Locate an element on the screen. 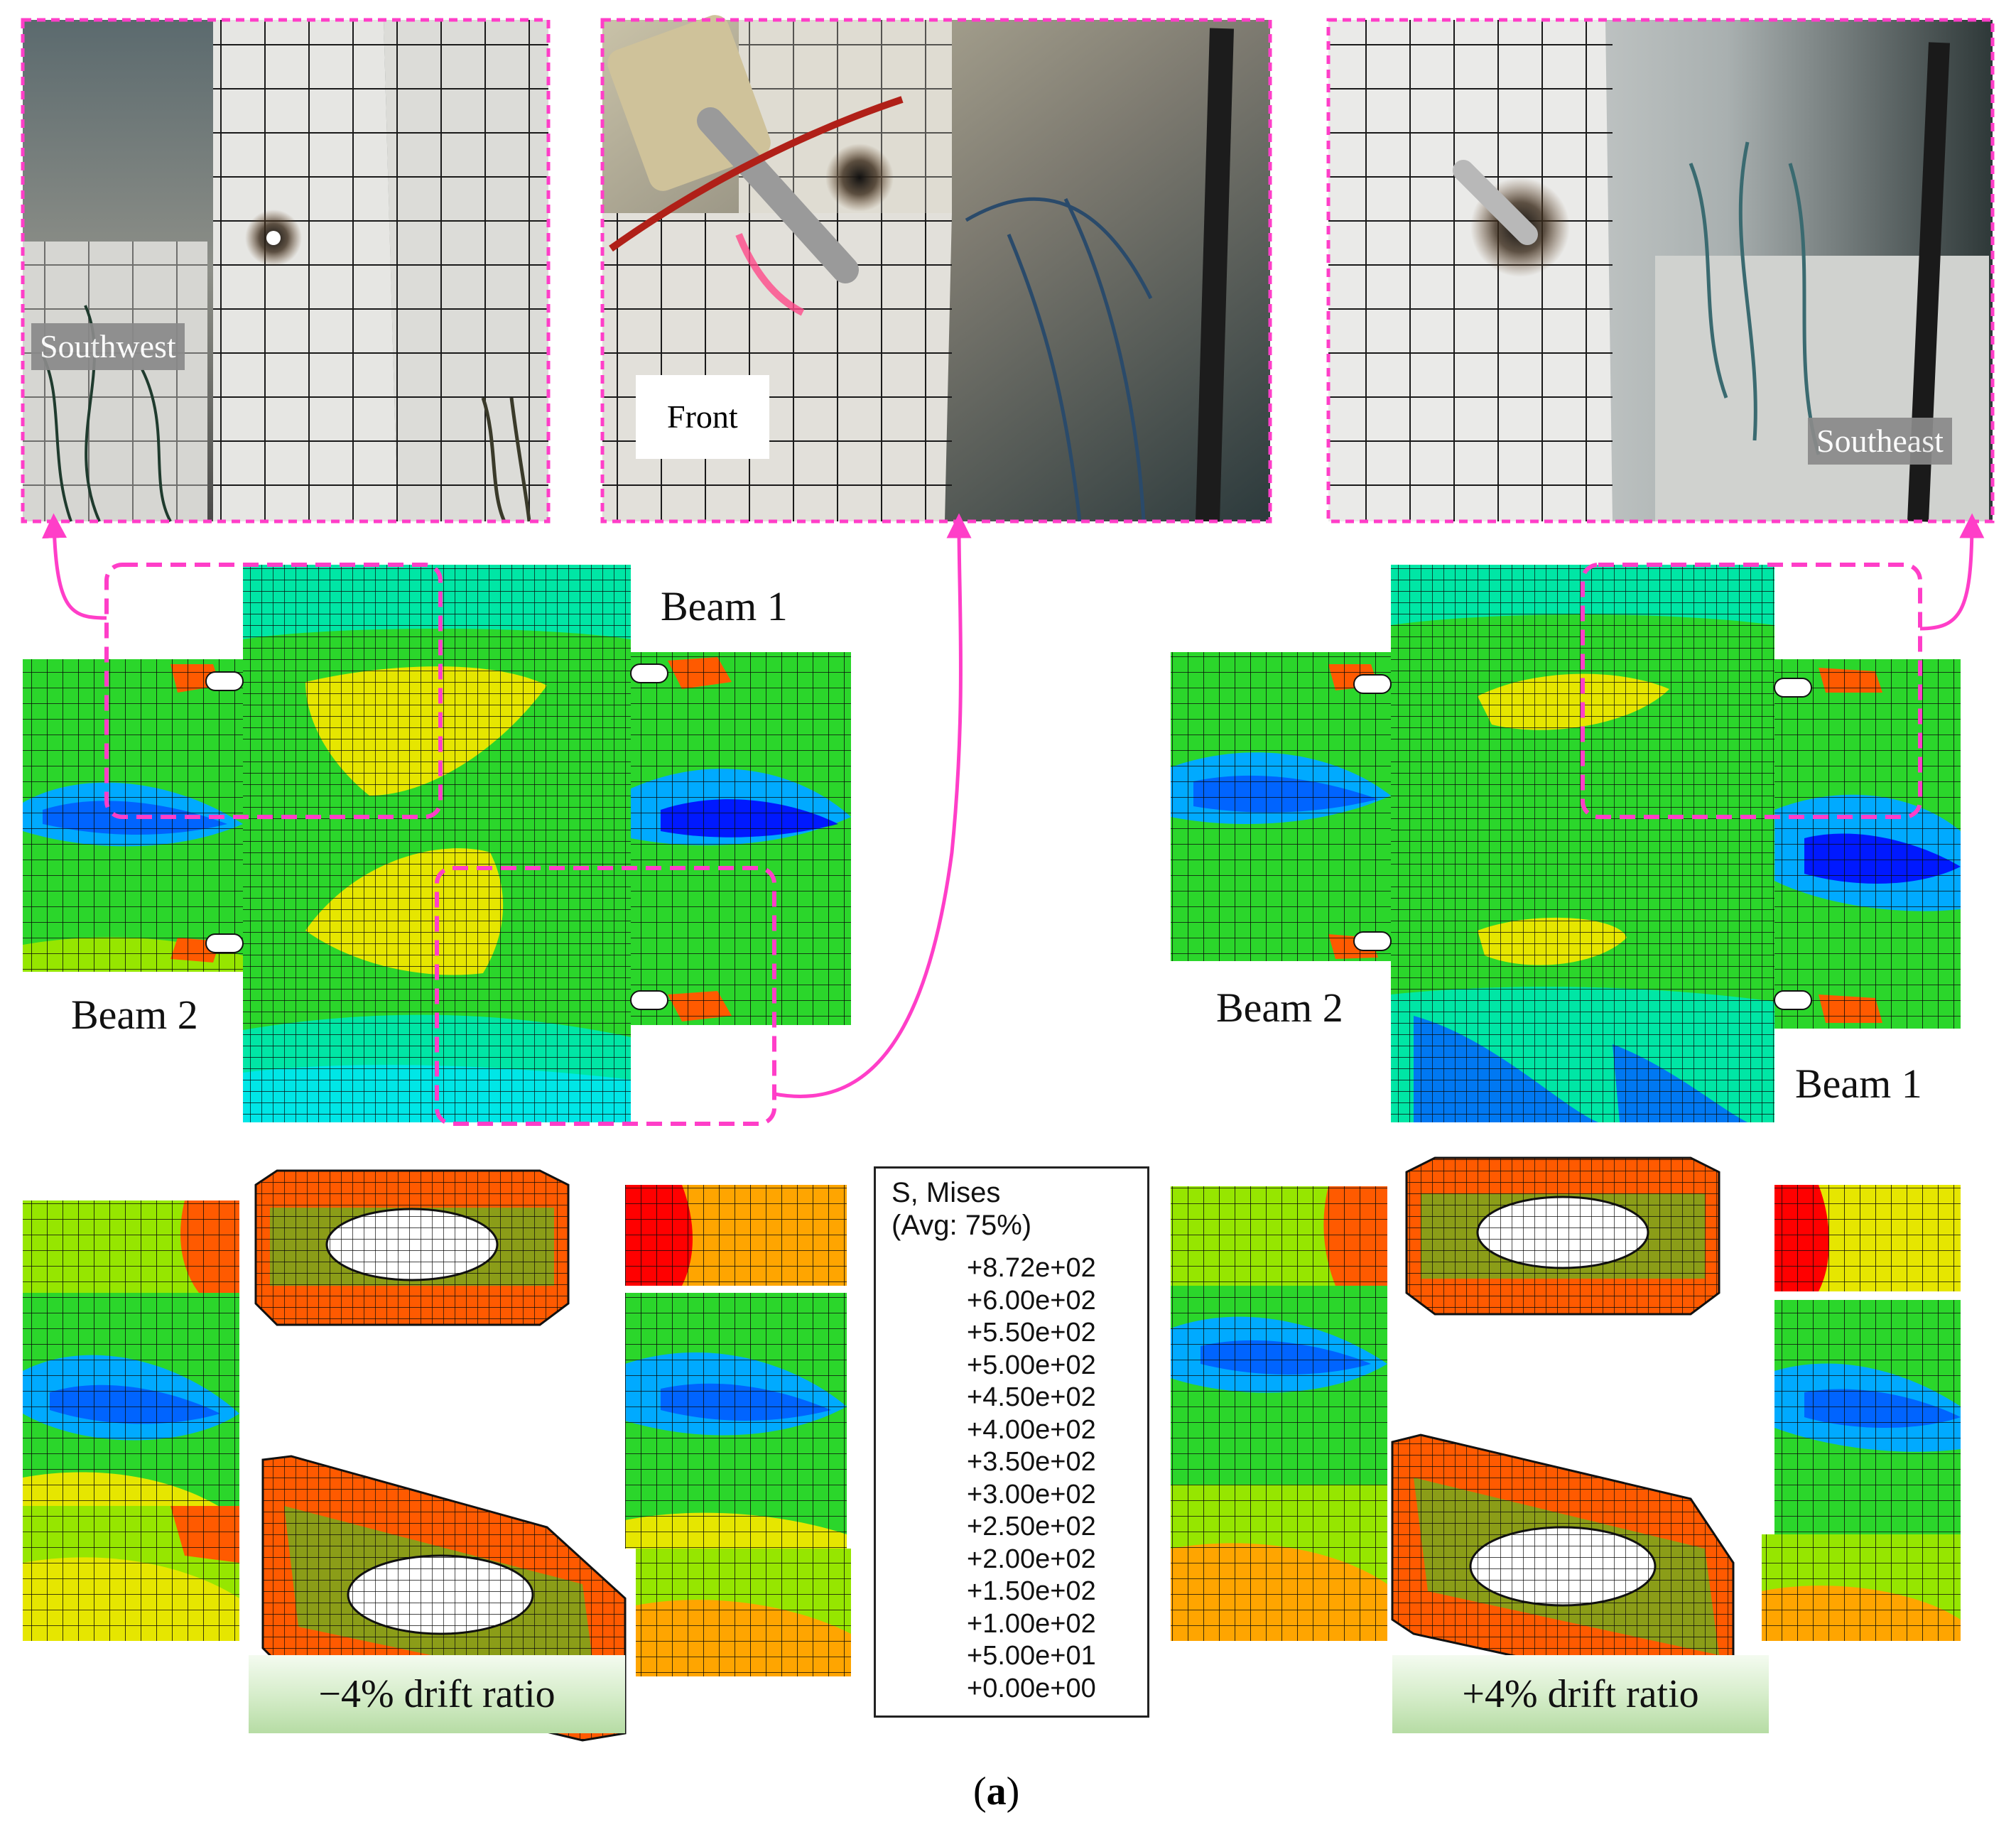  photo-label-southwest: Southwest is located at coordinates (108, 346).